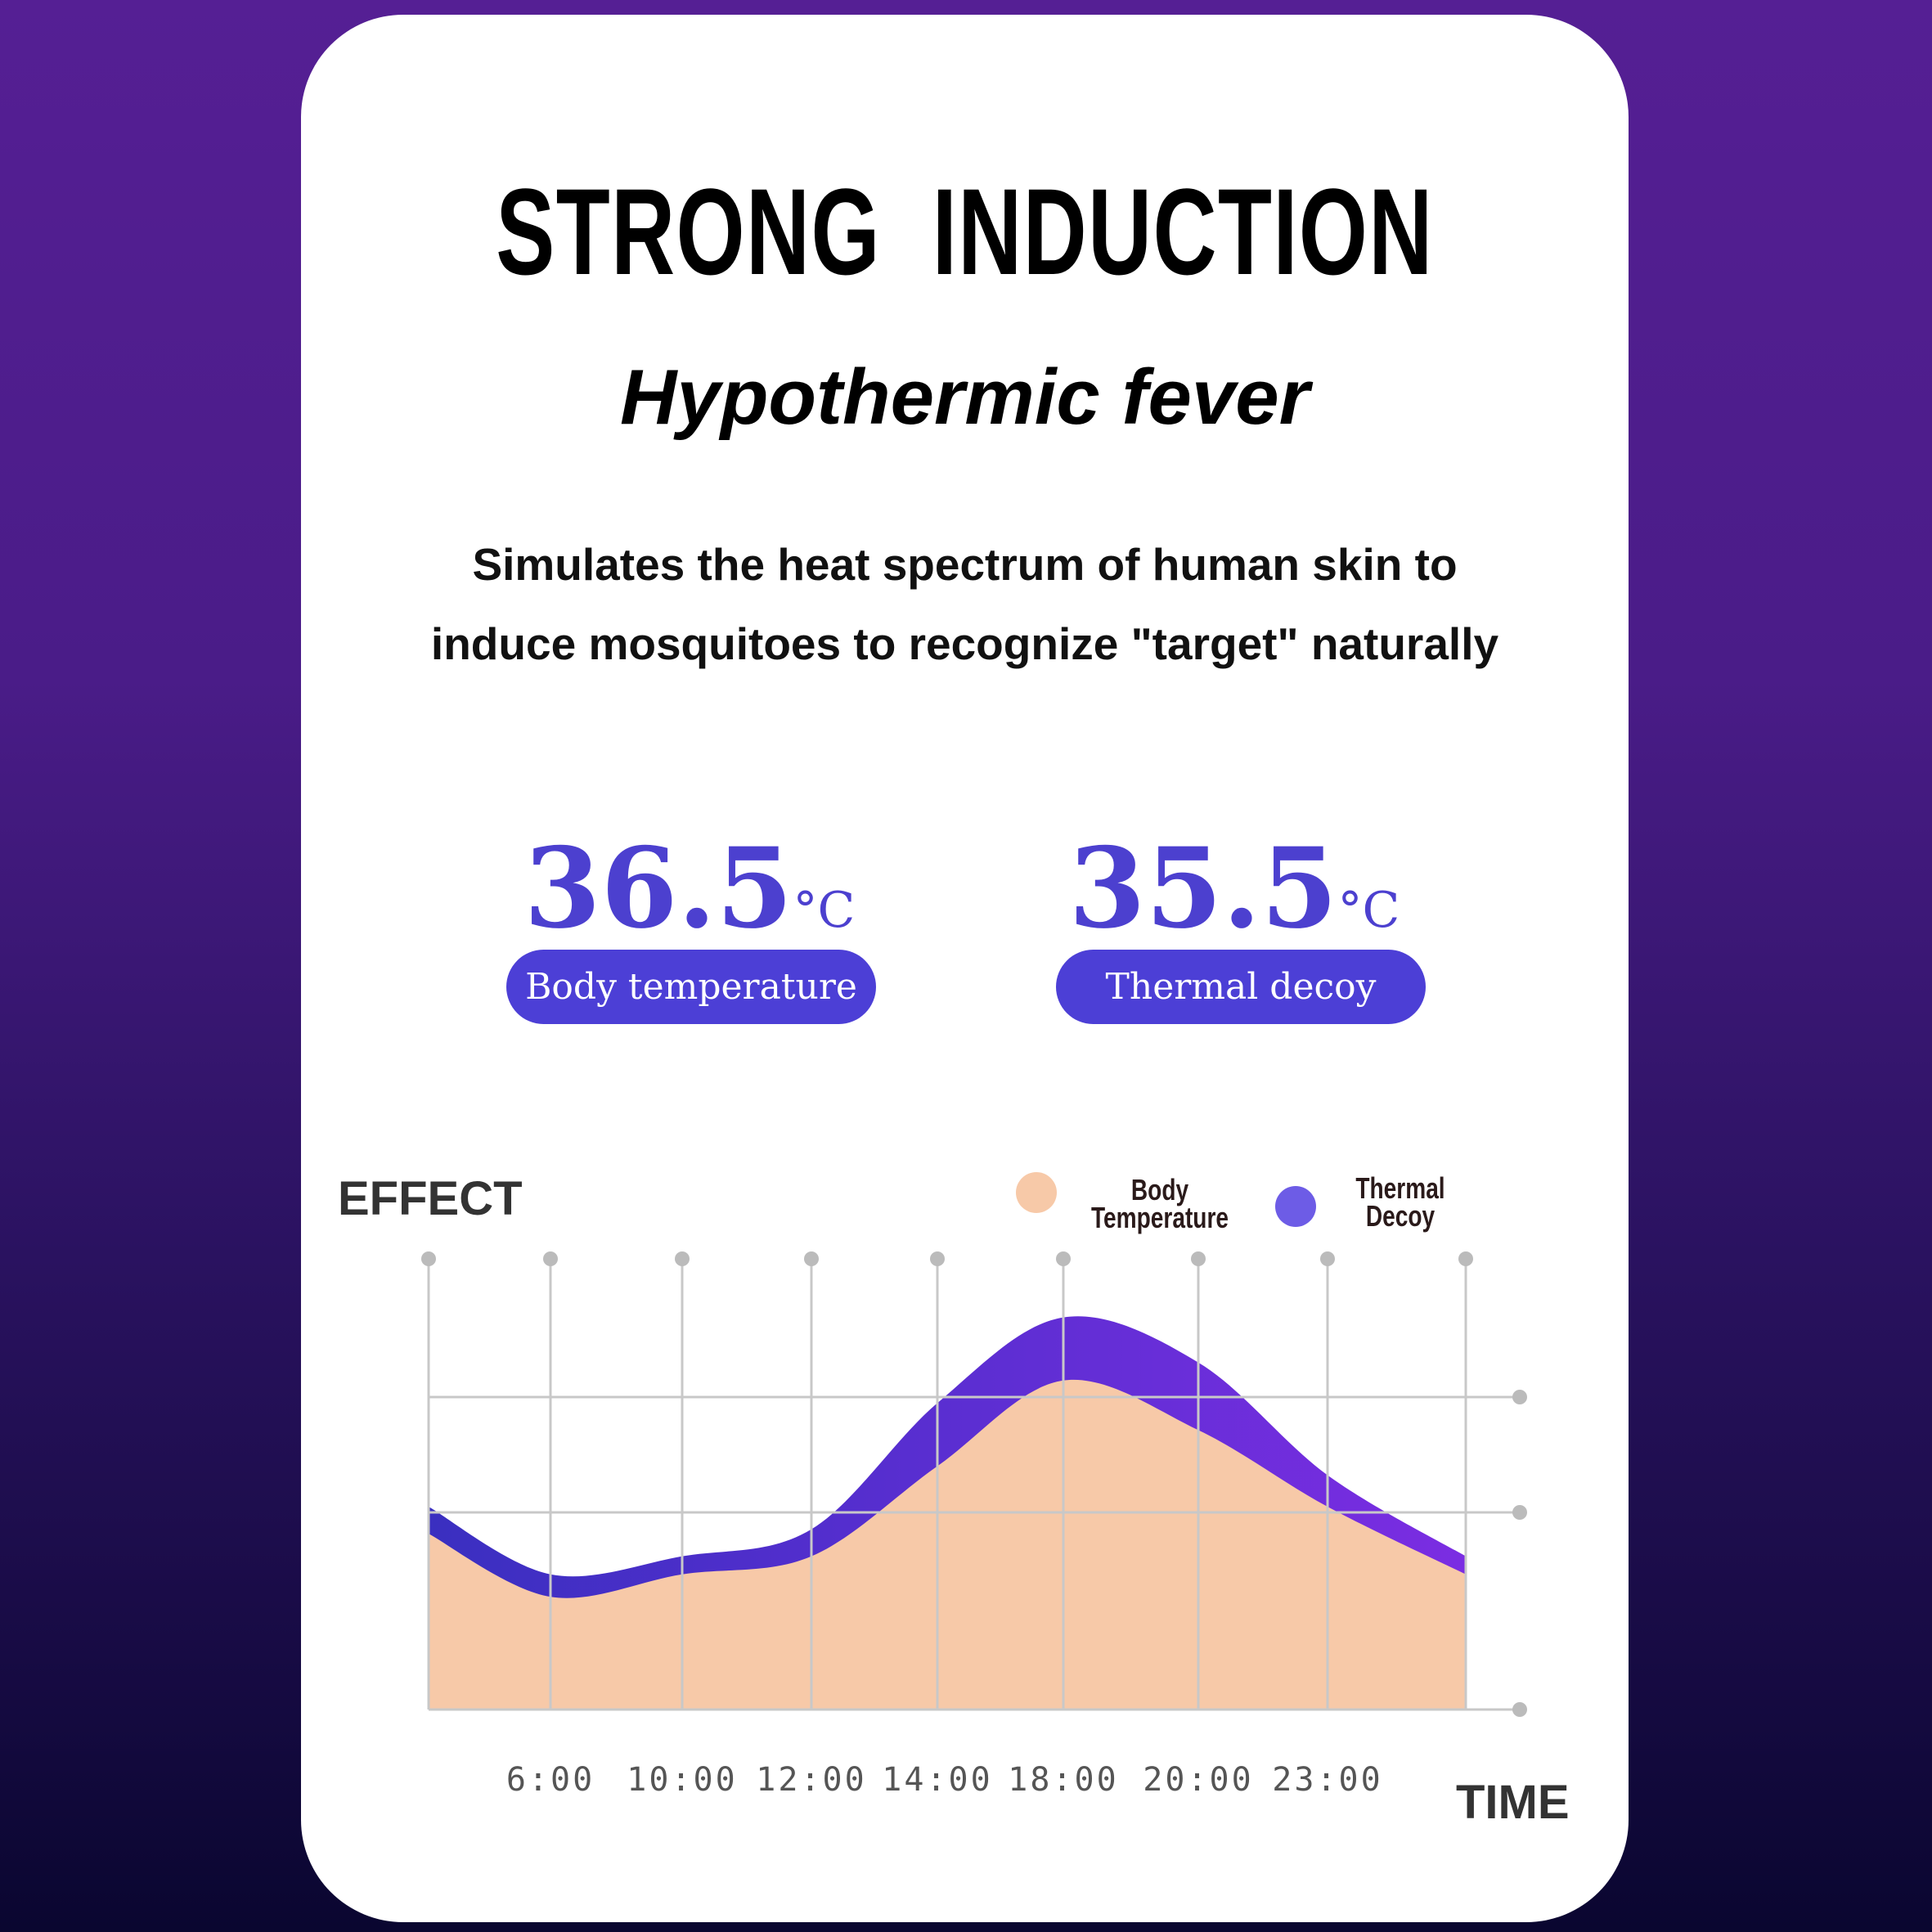 This screenshot has height=1932, width=1932. I want to click on page-title: STRONG INDUCTION, so click(965, 232).